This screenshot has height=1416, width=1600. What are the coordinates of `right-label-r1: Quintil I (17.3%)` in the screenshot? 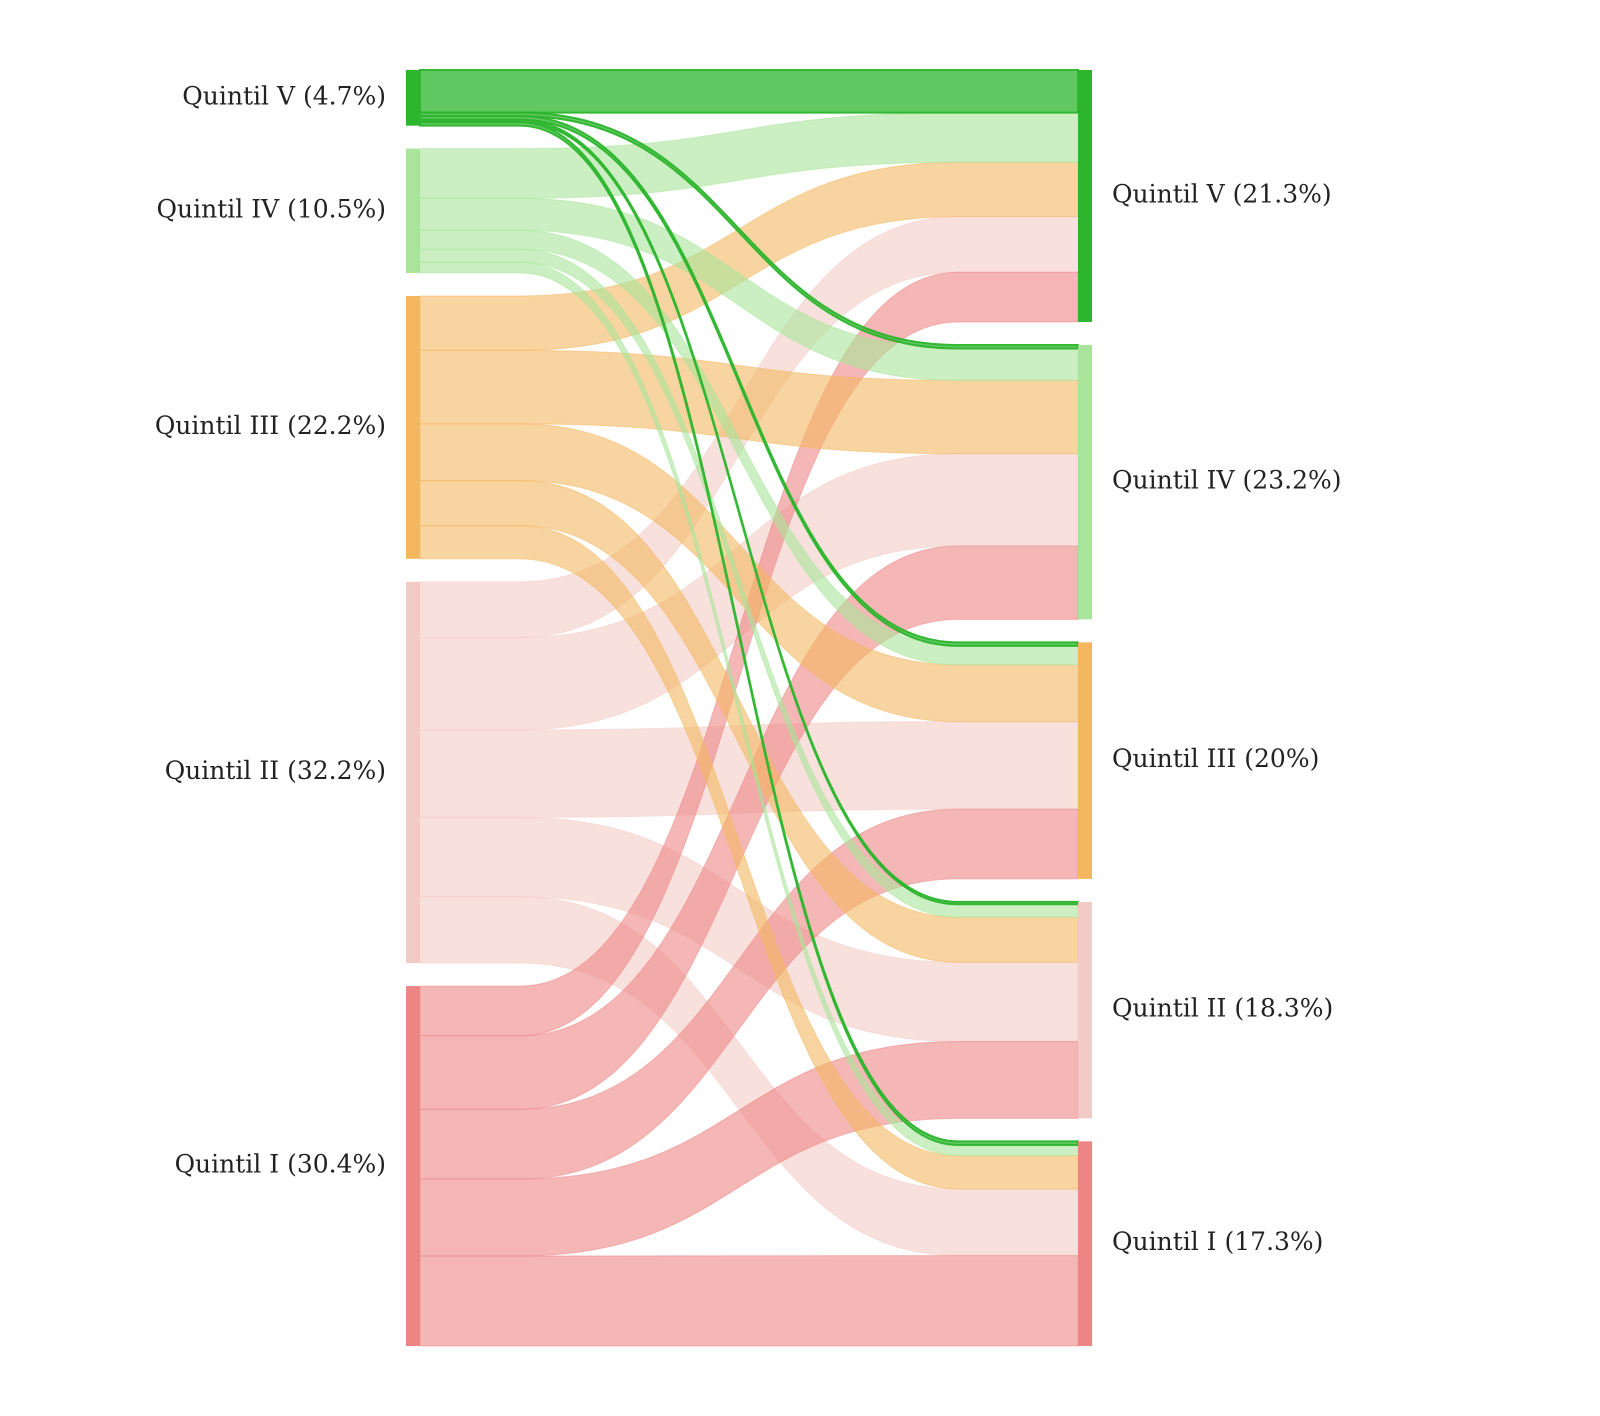 It's located at (1217, 1241).